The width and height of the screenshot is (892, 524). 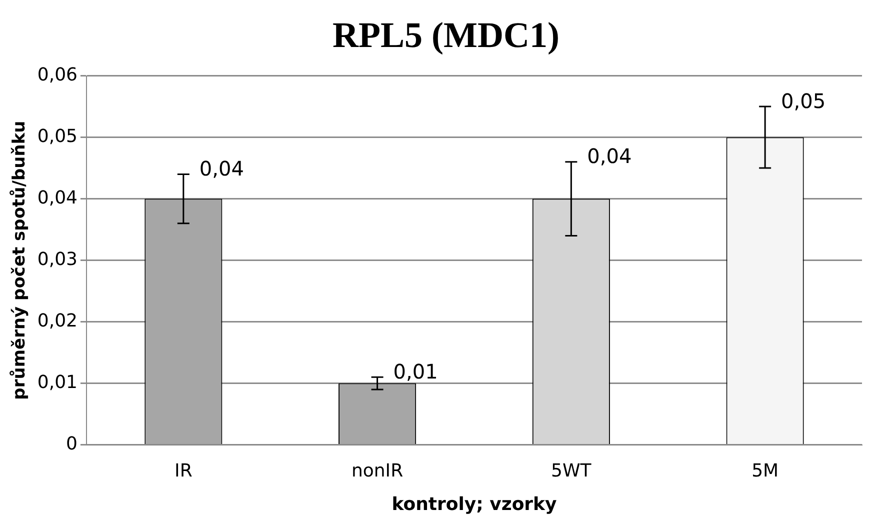 I want to click on y-tick-label: 0,04, so click(x=57, y=197).